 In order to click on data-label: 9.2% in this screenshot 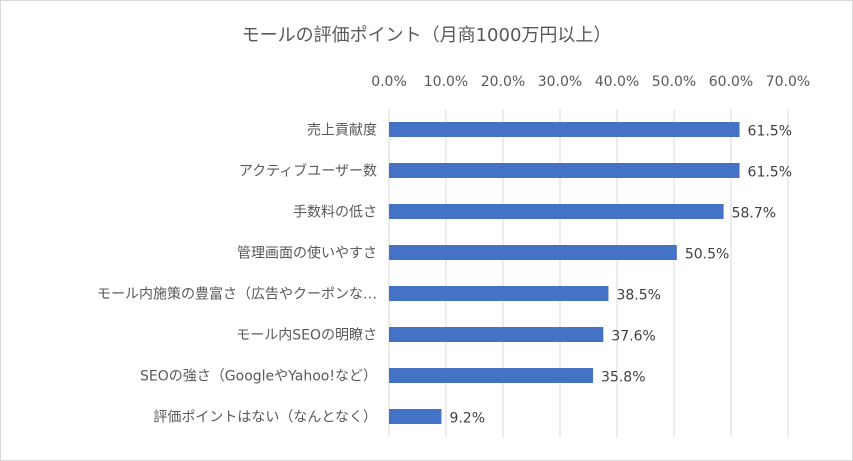, I will do `click(467, 419)`.